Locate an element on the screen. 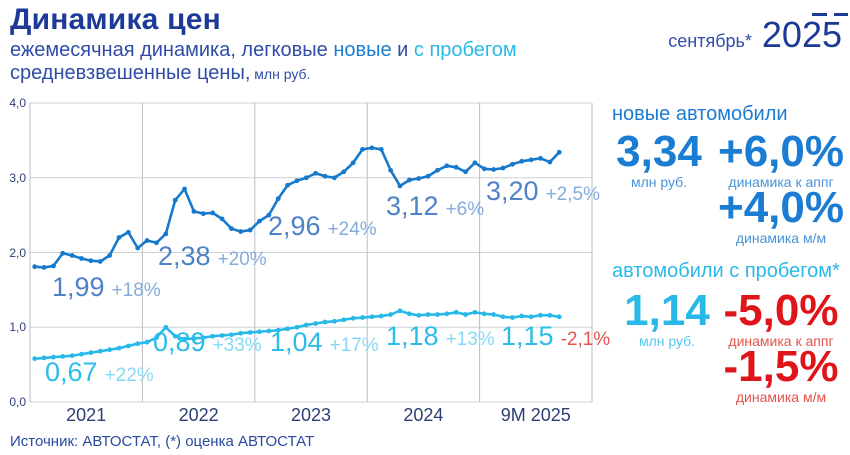 The height and width of the screenshot is (455, 850). annotation-new-2025: 3,20 +2,5% is located at coordinates (543, 191).